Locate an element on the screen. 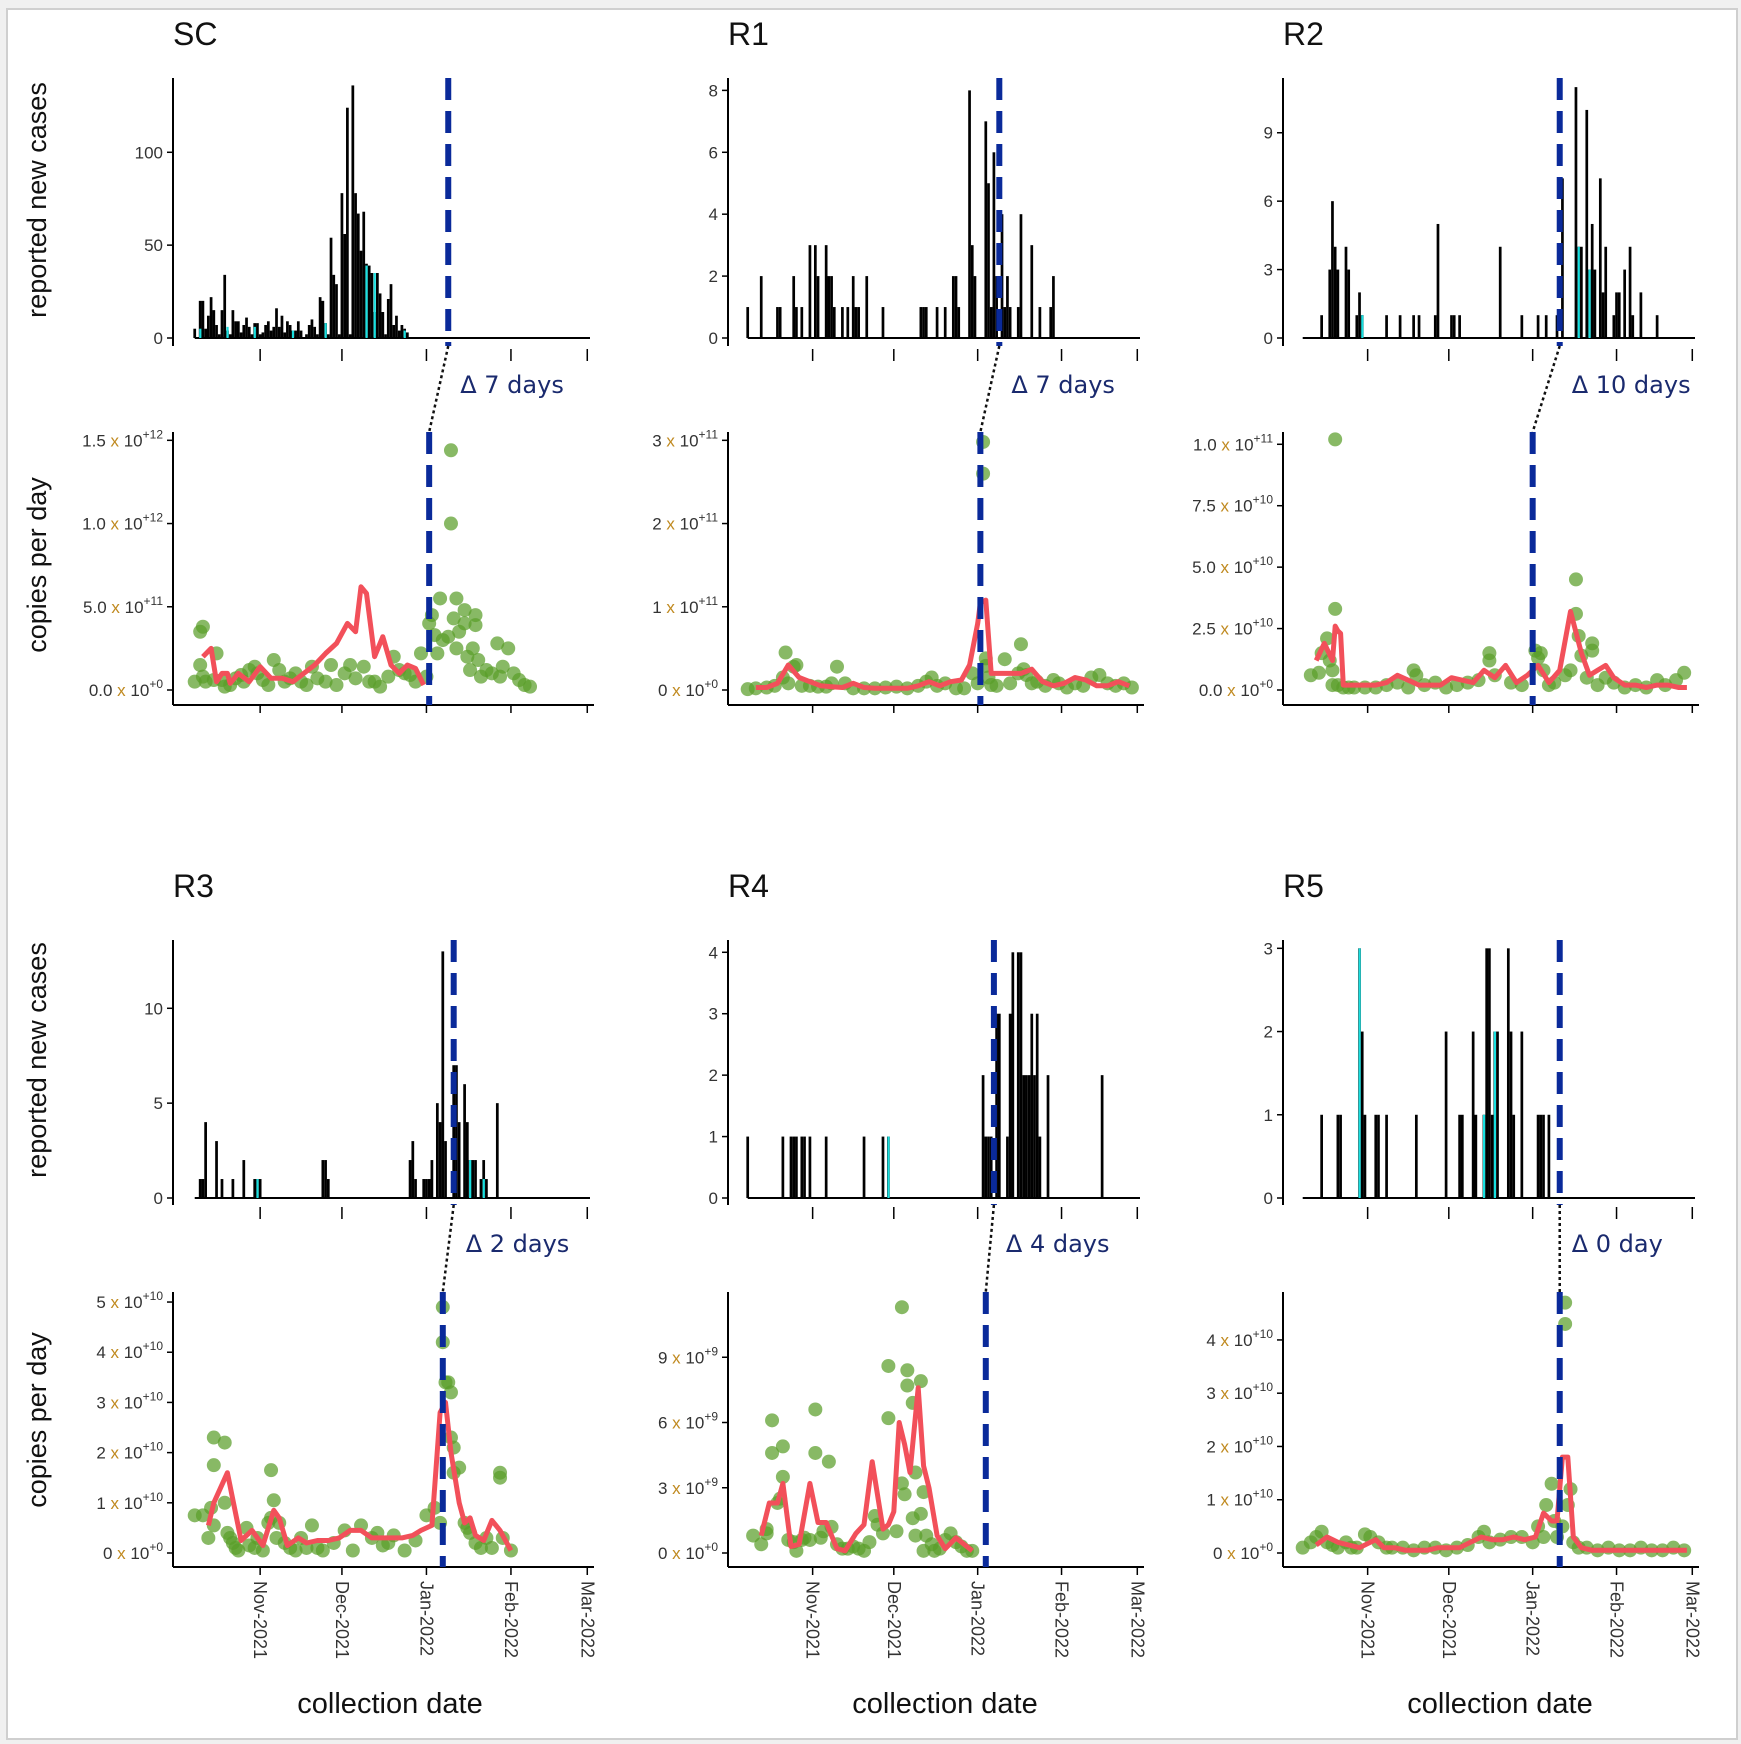 Image resolution: width=1741 pixels, height=1744 pixels. smoothed-trend-line is located at coordinates (943, 644).